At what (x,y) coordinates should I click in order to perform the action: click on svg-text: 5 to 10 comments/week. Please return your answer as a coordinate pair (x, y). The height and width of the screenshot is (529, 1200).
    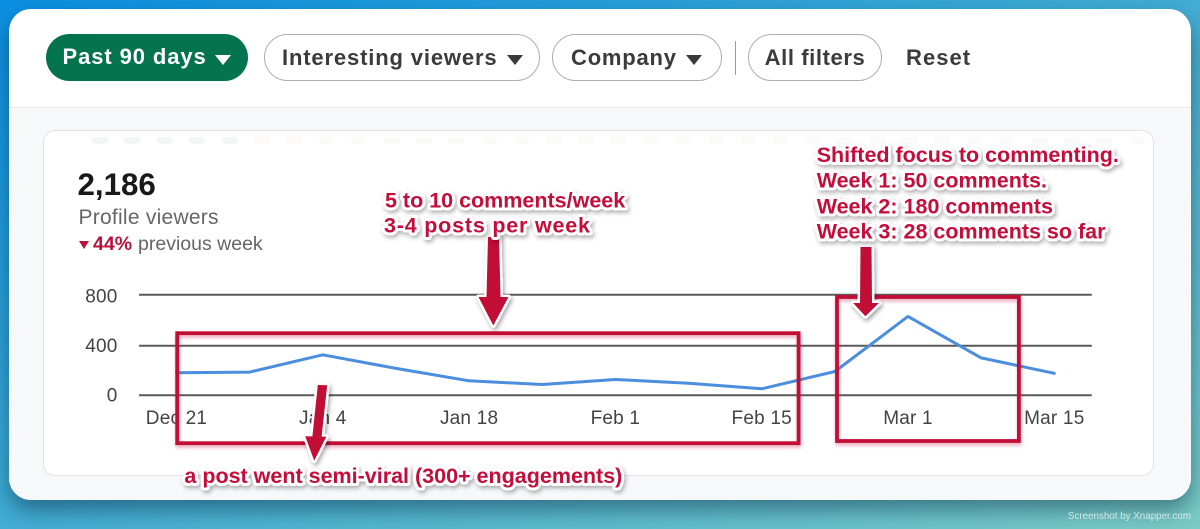
    Looking at the image, I should click on (505, 200).